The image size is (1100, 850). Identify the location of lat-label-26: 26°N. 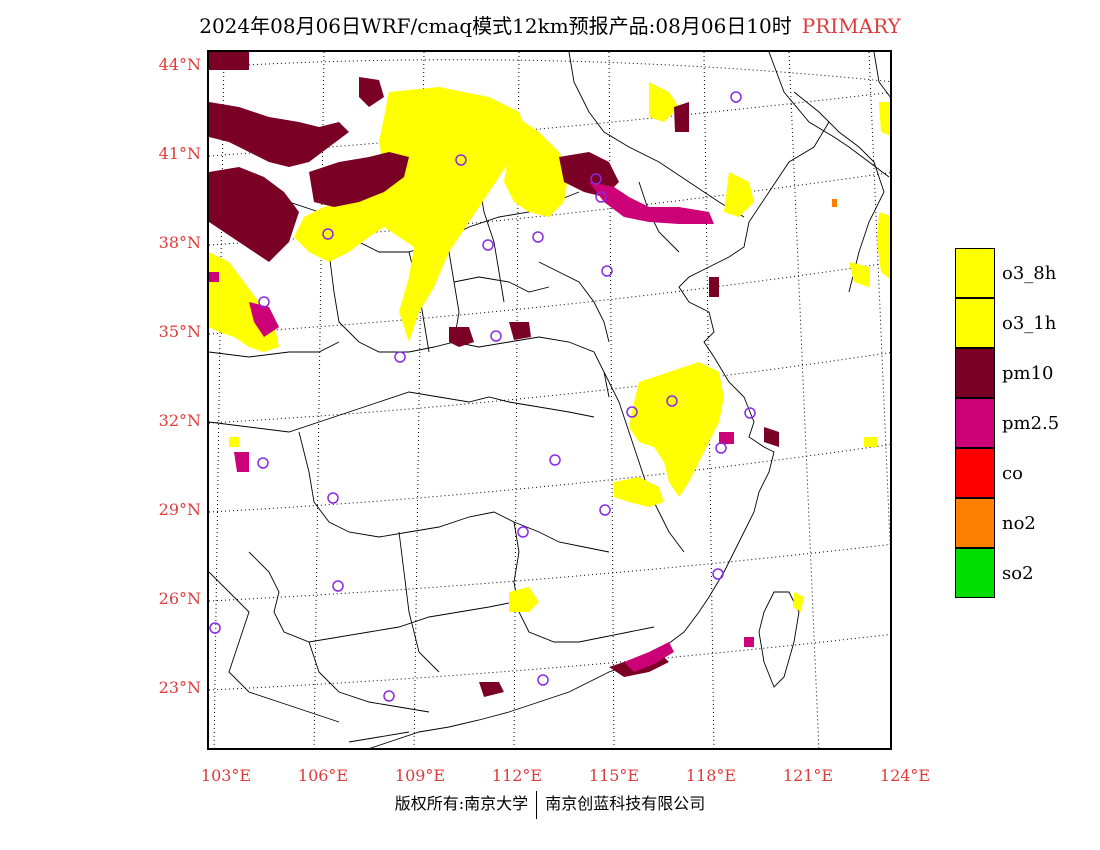
(179, 598).